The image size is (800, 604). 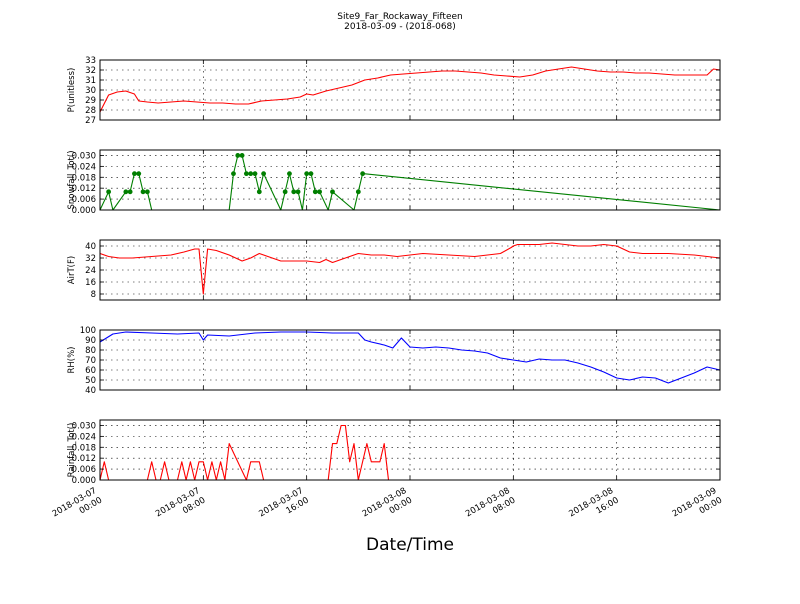 I want to click on x-tick-label: 2018-03-0900:00, so click(x=697, y=507).